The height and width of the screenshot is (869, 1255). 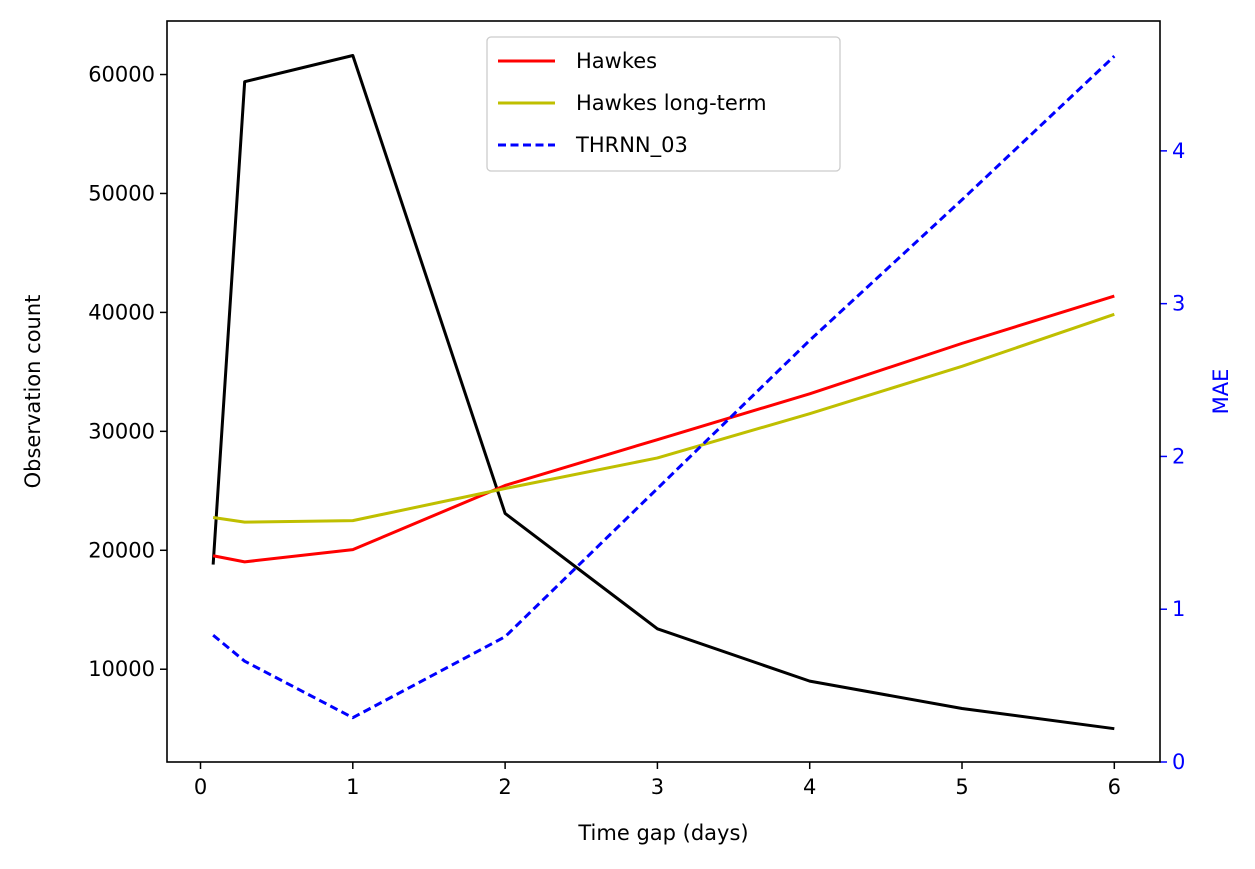 I want to click on x-tick-label: 3, so click(x=657, y=787).